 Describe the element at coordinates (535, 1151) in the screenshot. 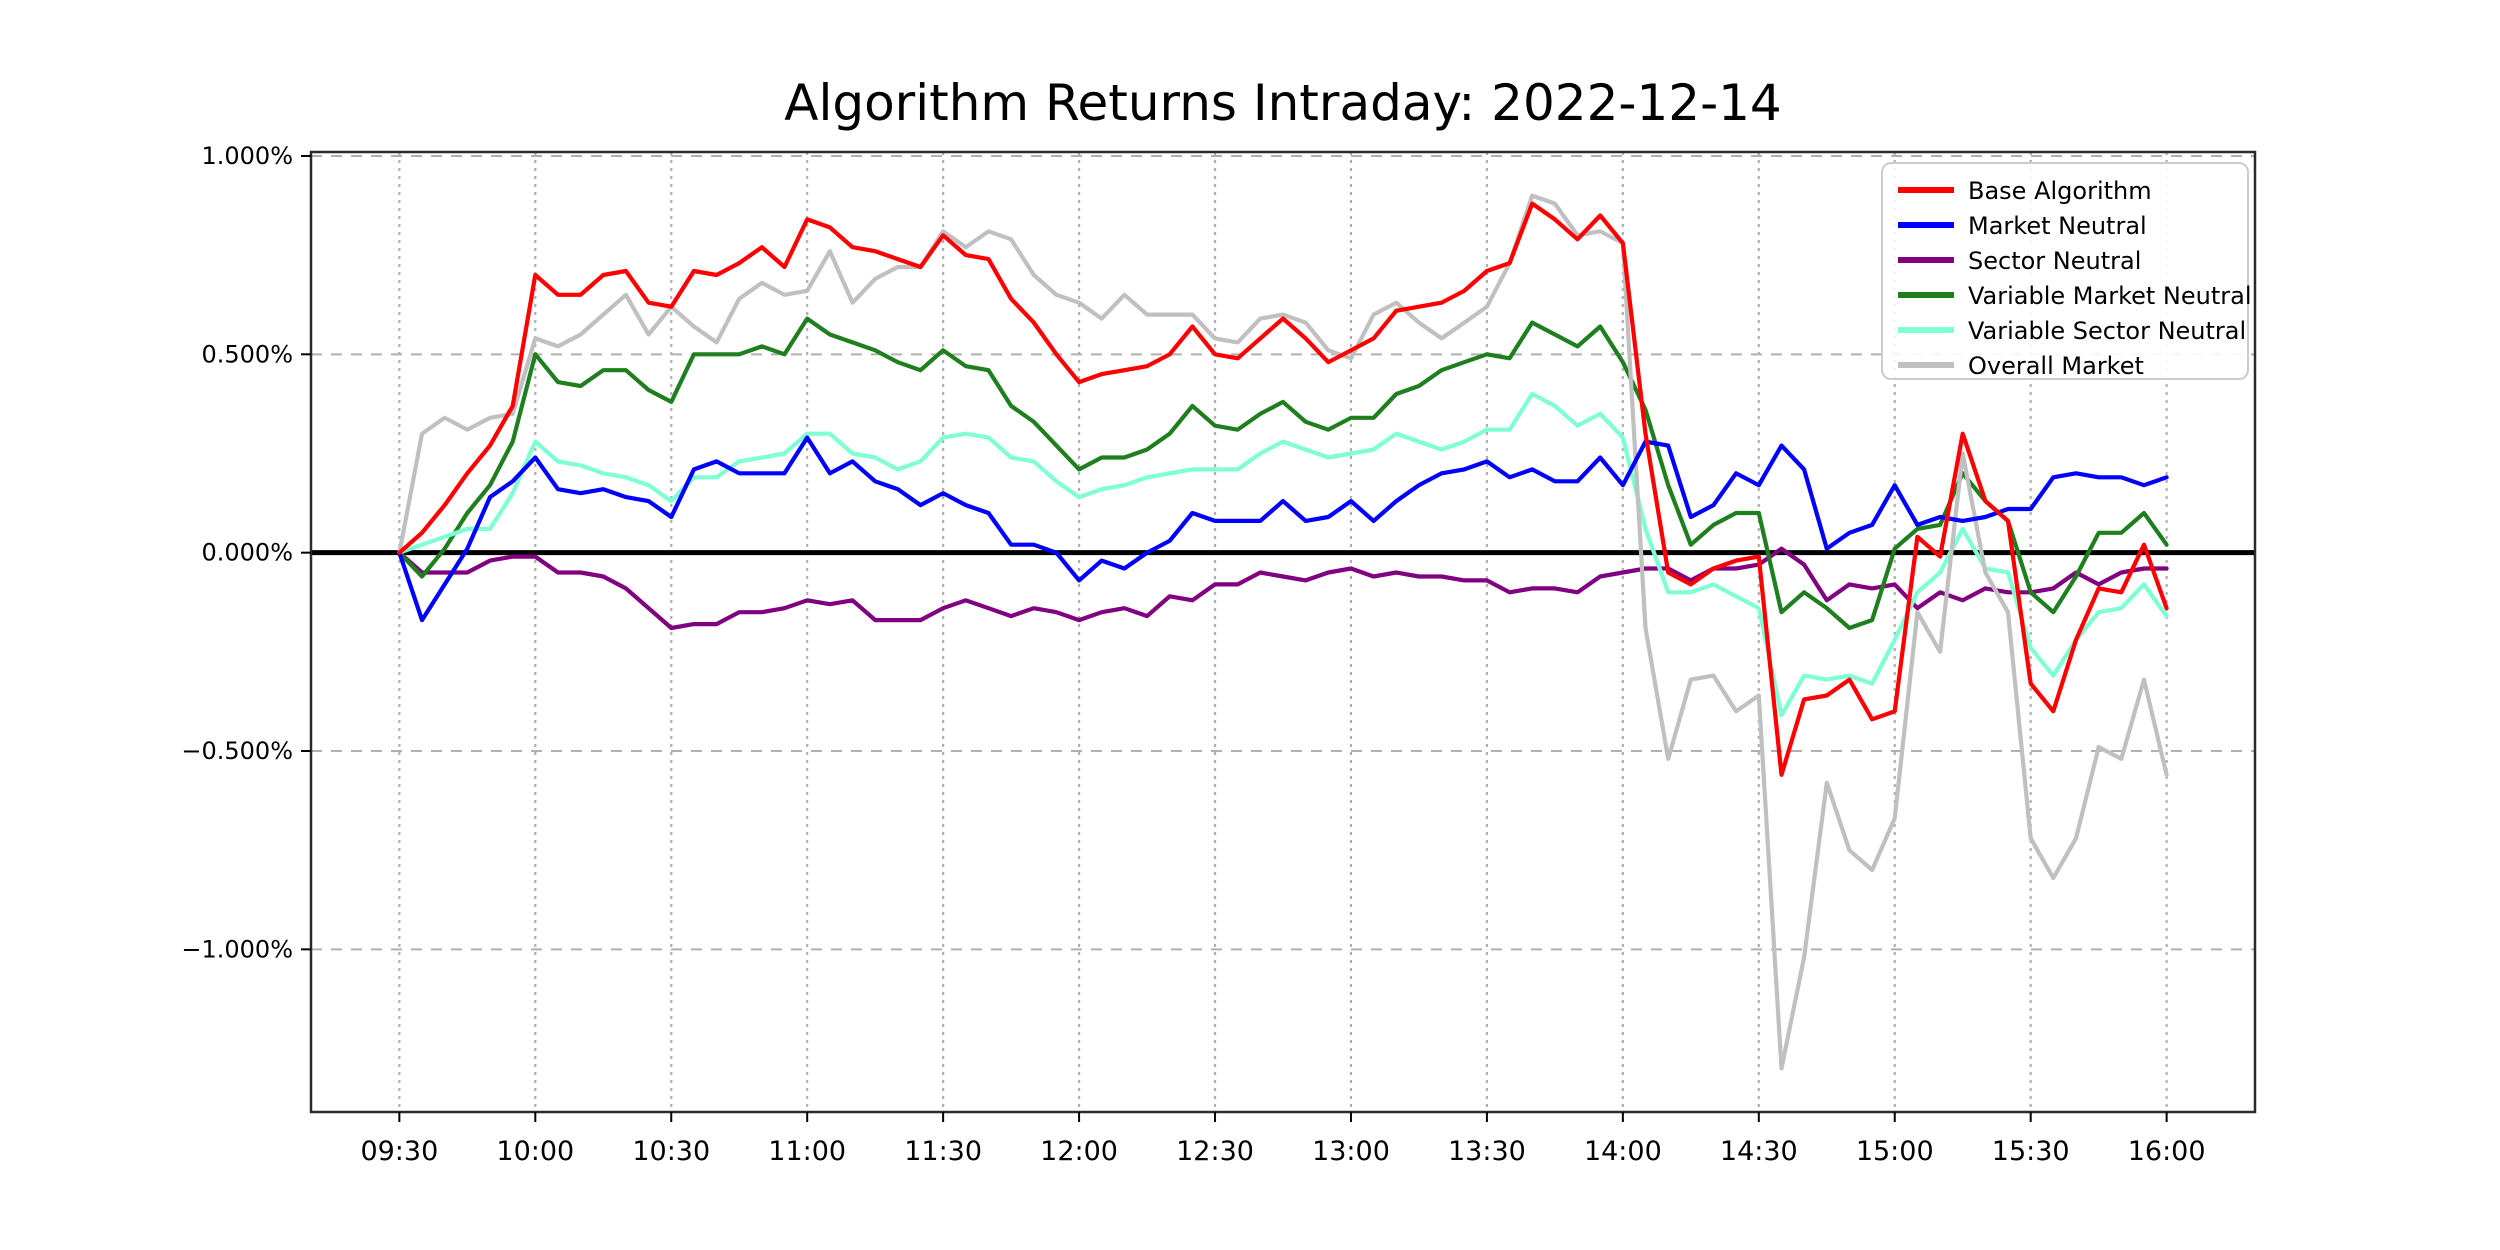

I see `x-tick-label: 10:00` at that location.